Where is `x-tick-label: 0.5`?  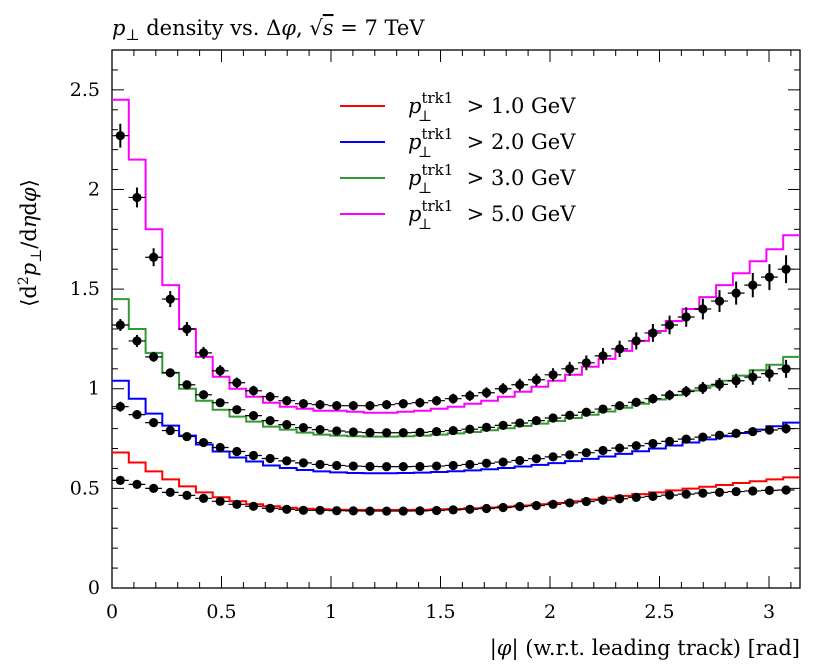 x-tick-label: 0.5 is located at coordinates (221, 612).